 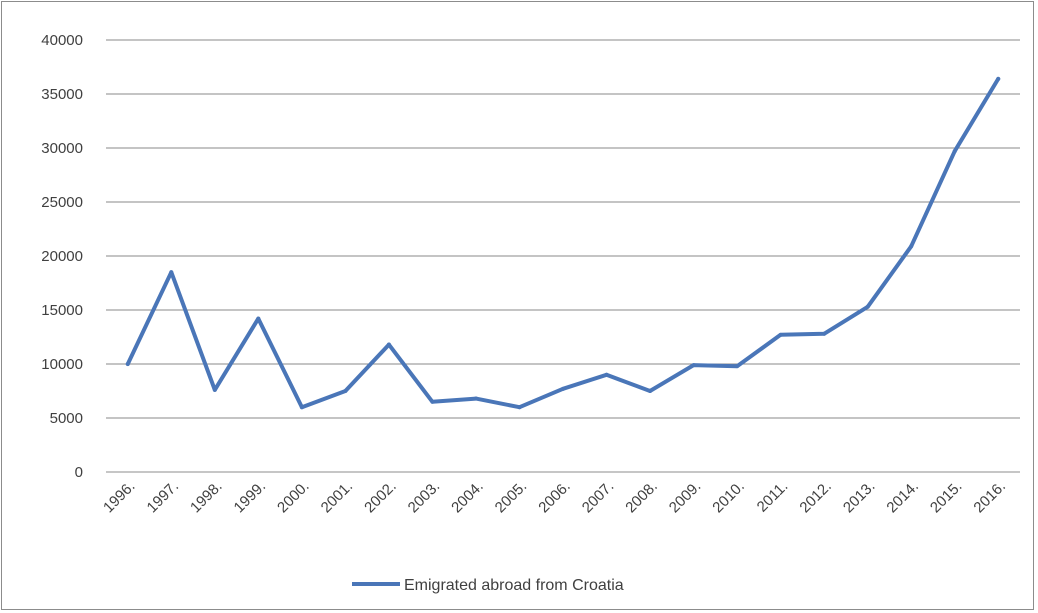 I want to click on x-tick-label: 2016., so click(x=989, y=497).